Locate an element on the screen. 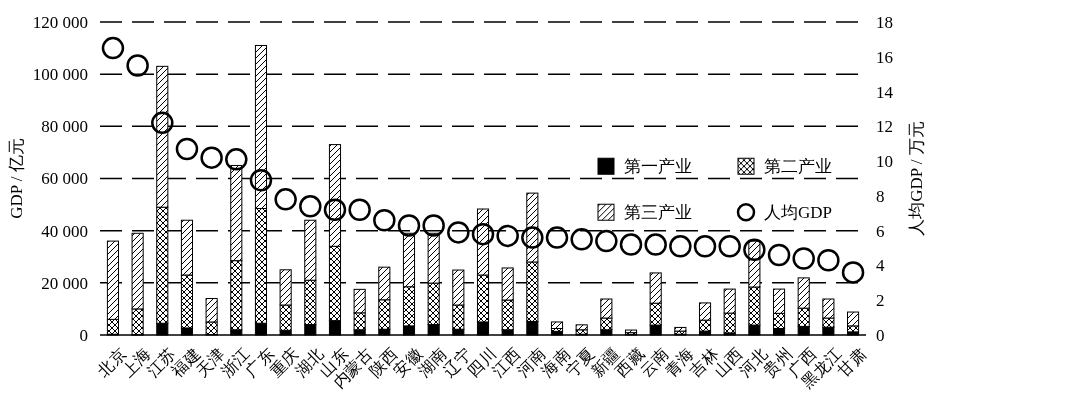 The height and width of the screenshot is (409, 1074). y-tick-label: 120 000 is located at coordinates (60, 22).